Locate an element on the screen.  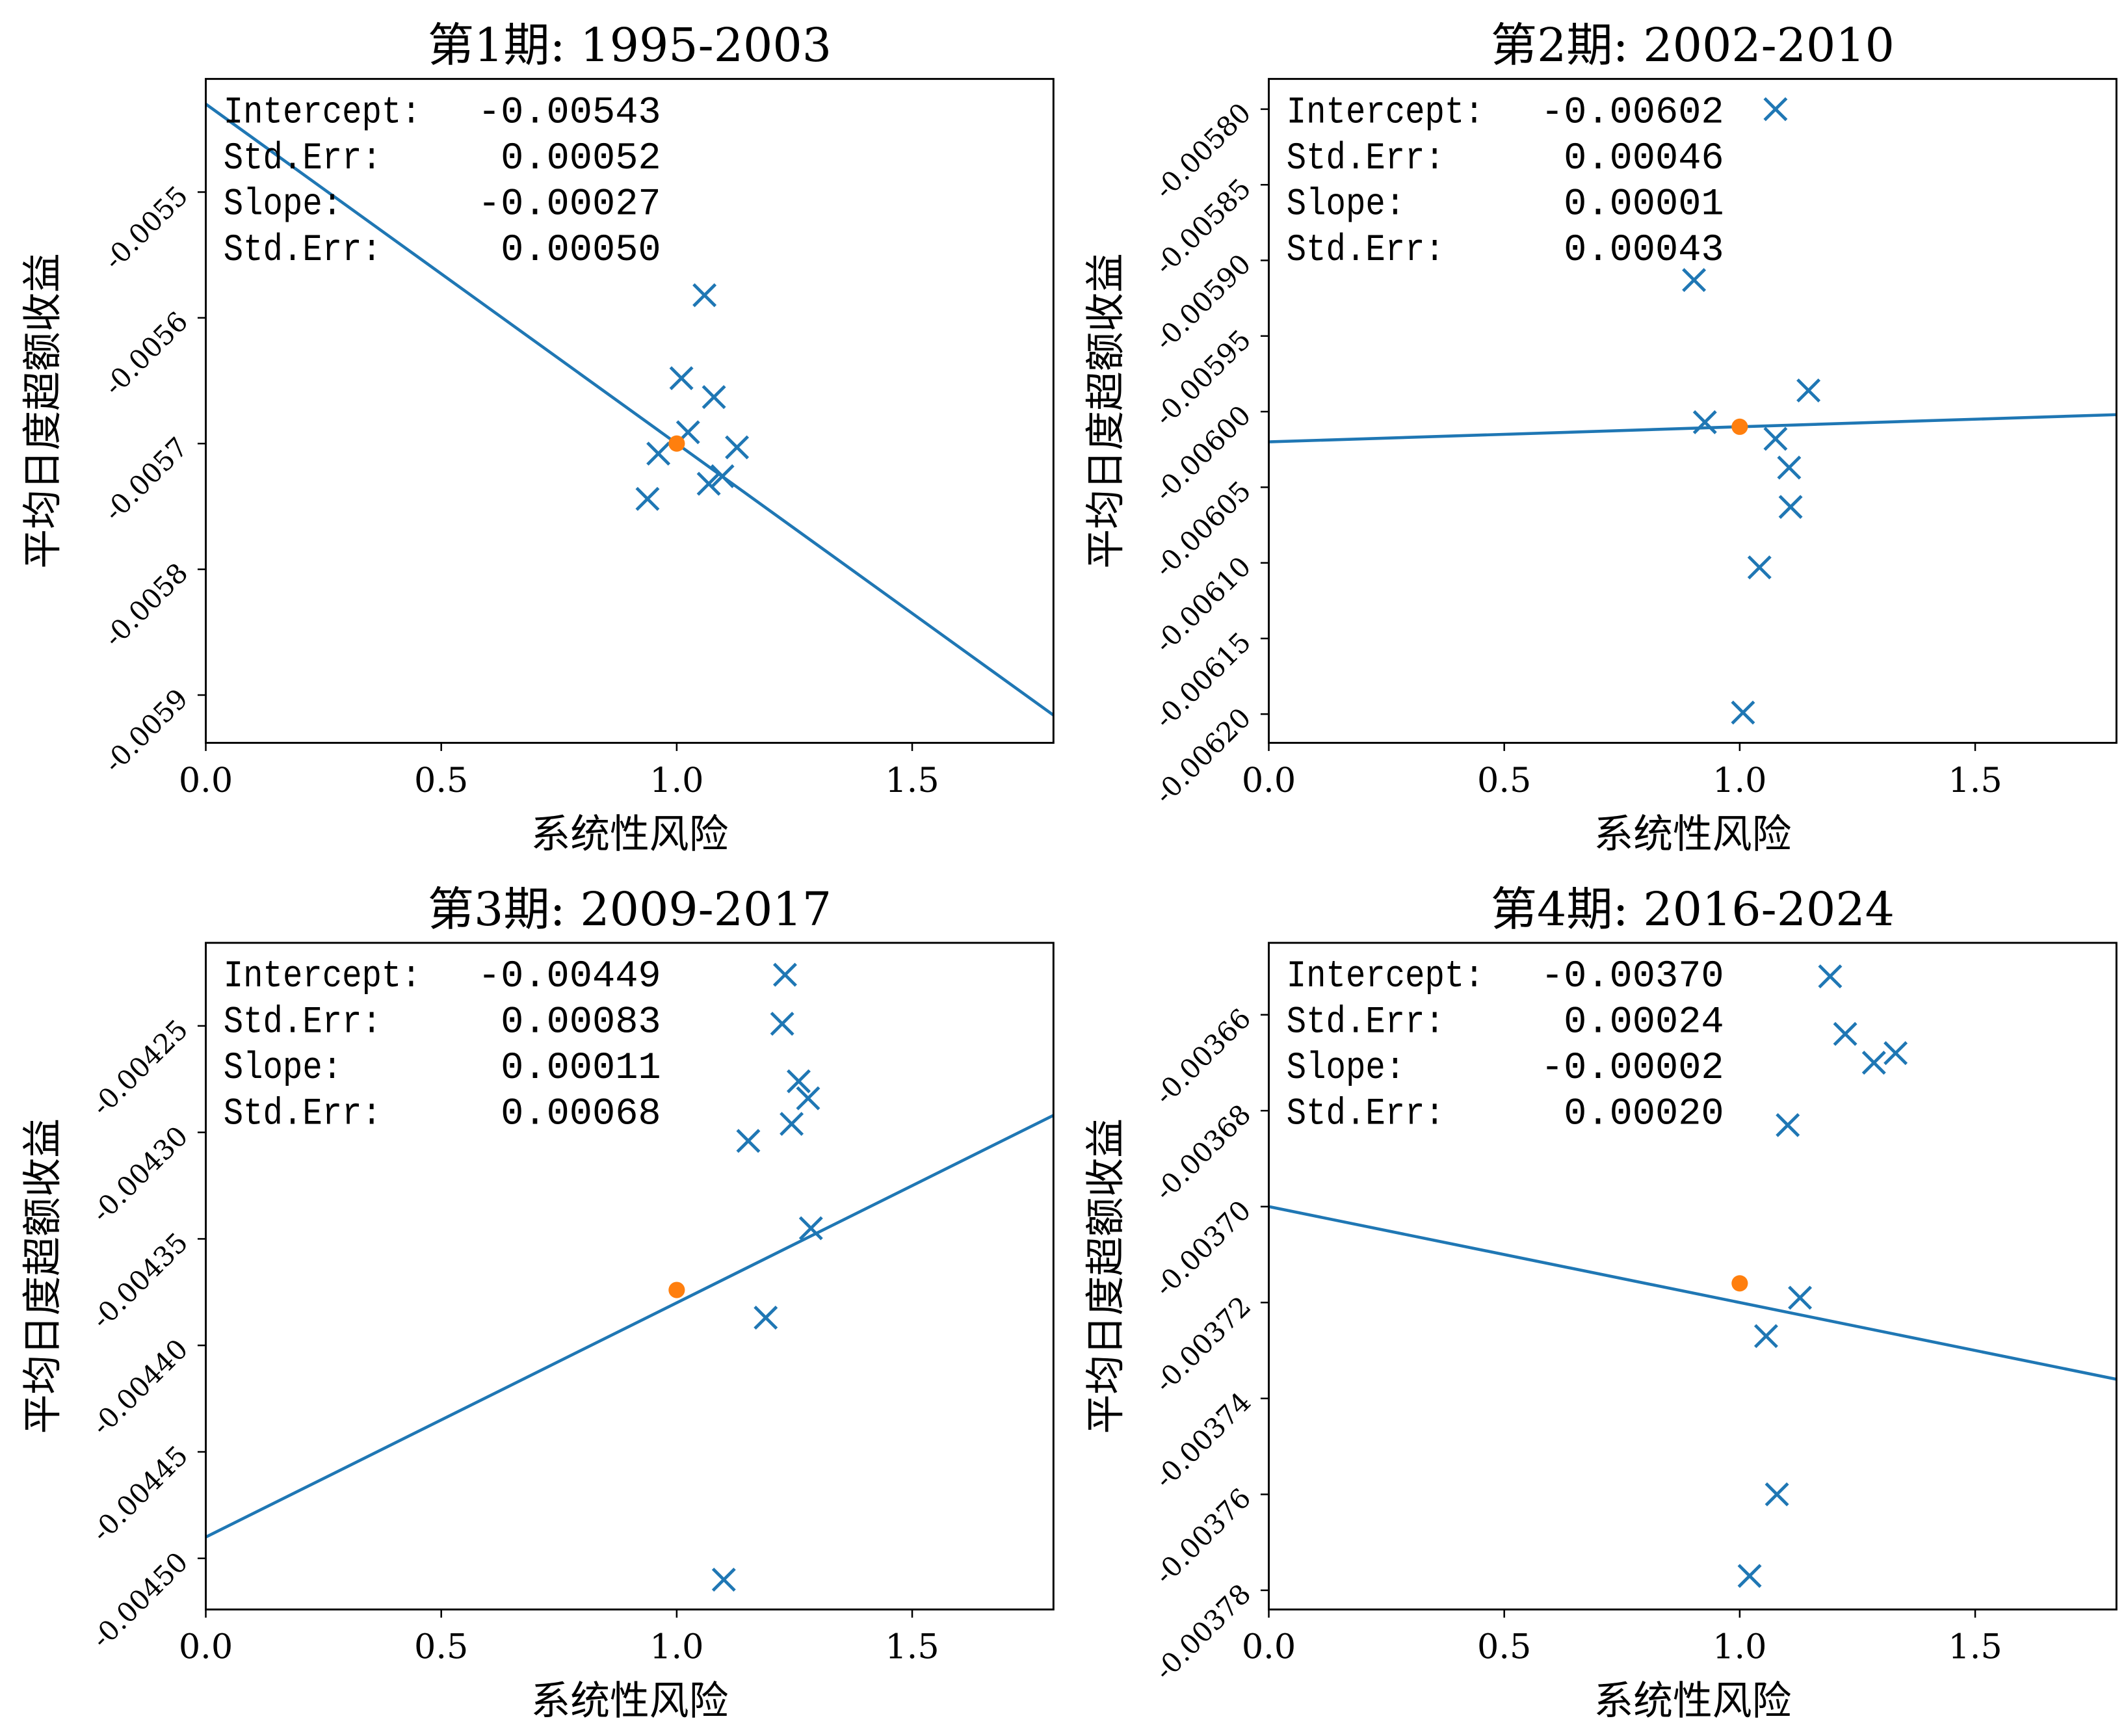
stat-value: 0.00083 is located at coordinates (581, 1022).